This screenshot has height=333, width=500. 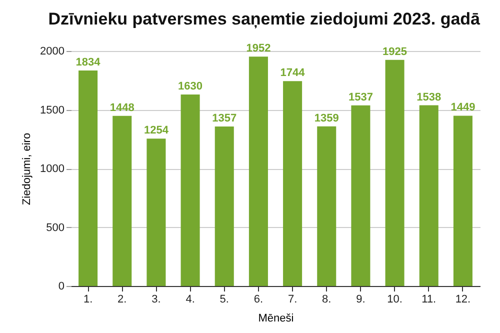 What do you see at coordinates (429, 97) in the screenshot?
I see `data-label: 1538` at bounding box center [429, 97].